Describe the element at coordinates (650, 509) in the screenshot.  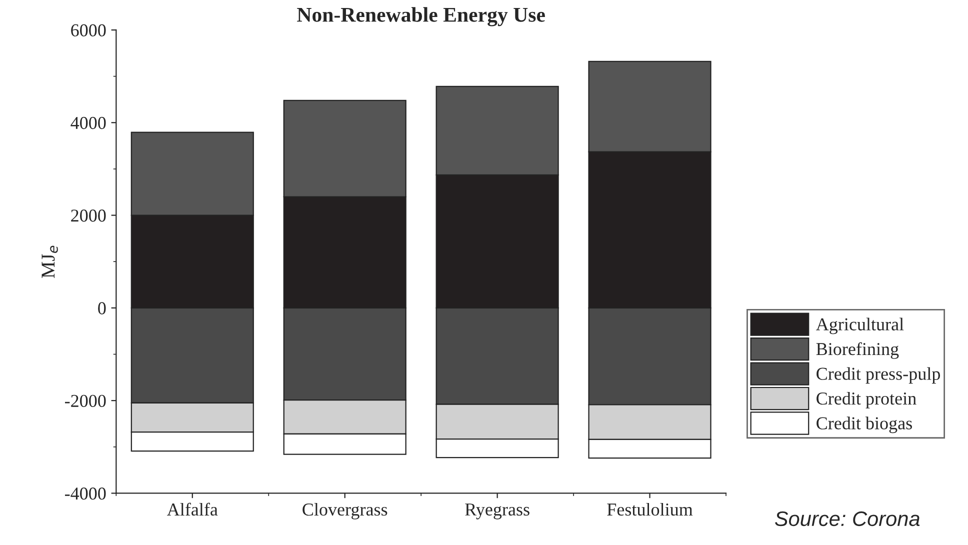
I see `x-tick-label: Festulolium` at that location.